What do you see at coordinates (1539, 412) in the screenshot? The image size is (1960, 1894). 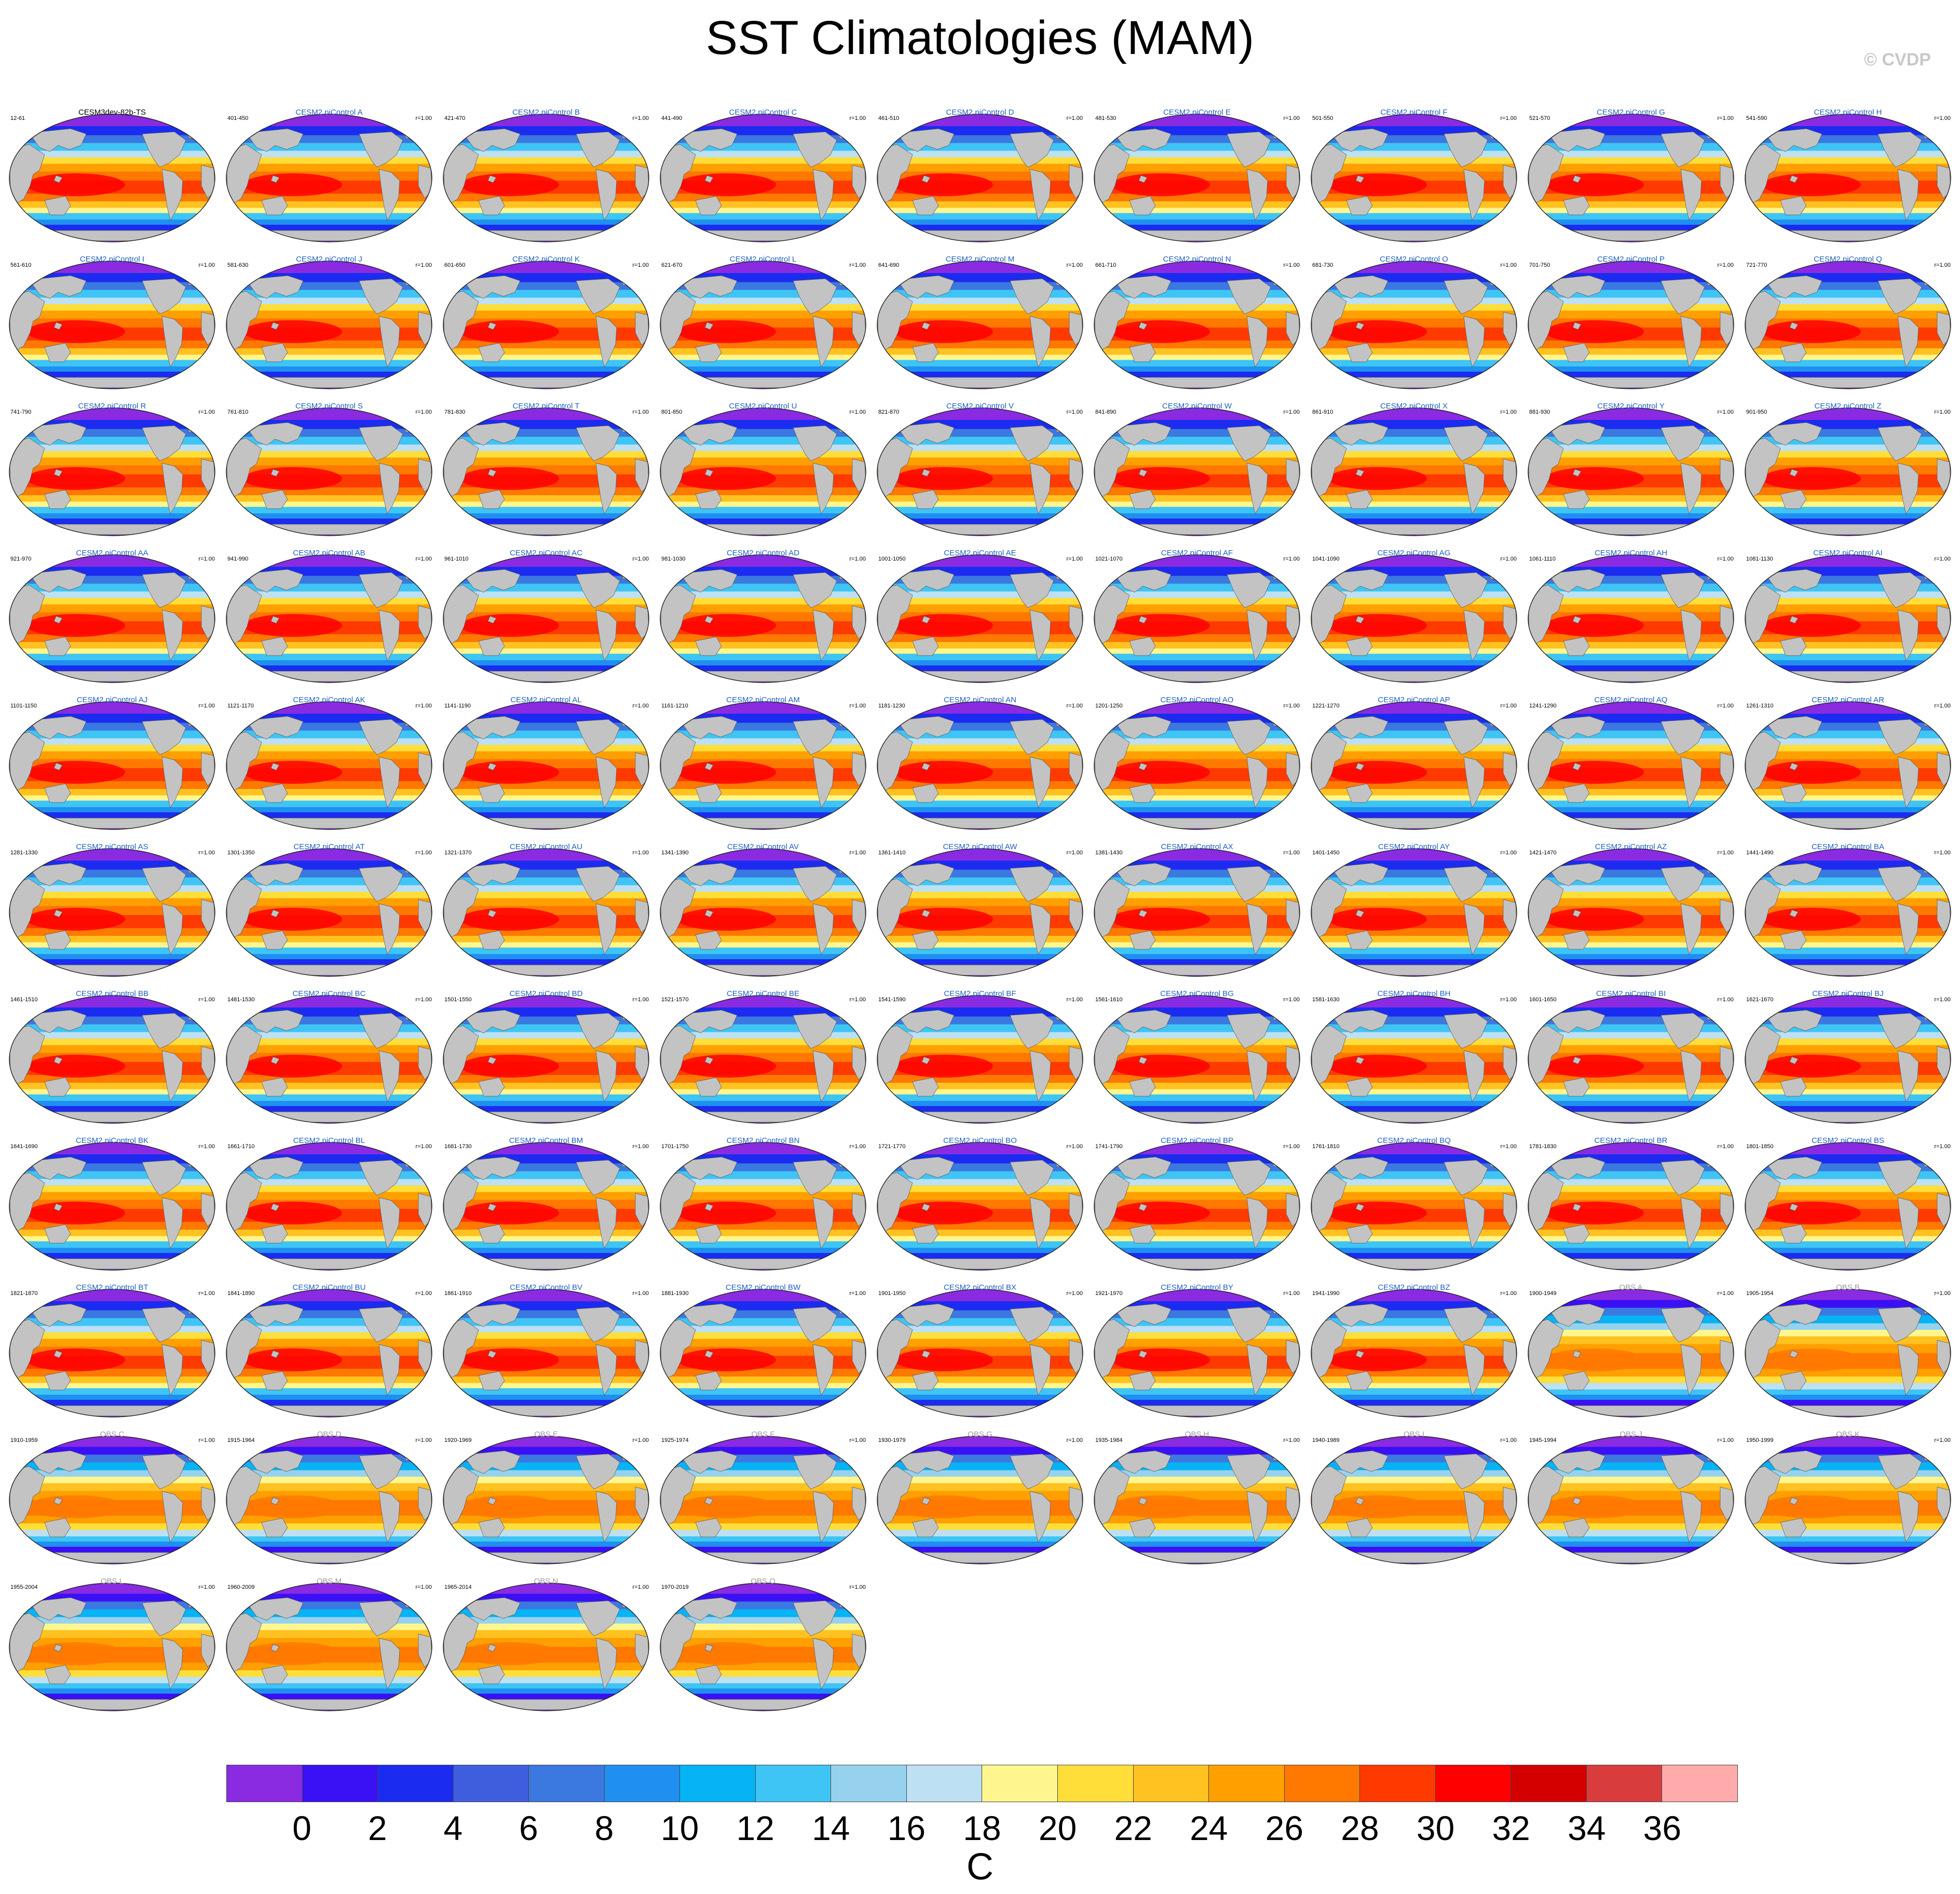 I see `panel-years: 881-930` at bounding box center [1539, 412].